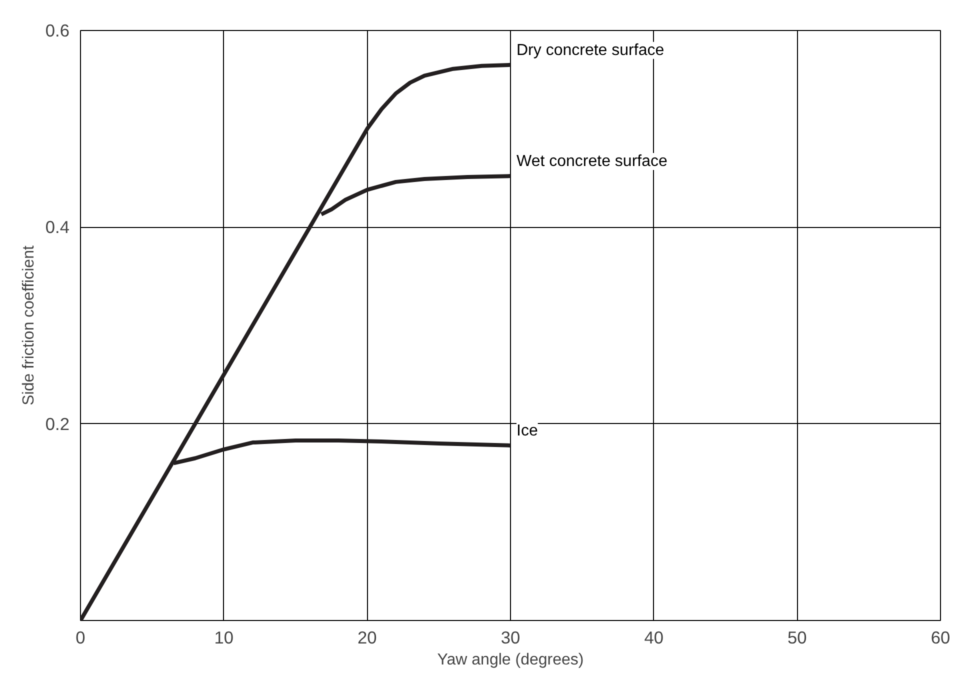  What do you see at coordinates (797, 638) in the screenshot?
I see `x-tick-label: 50` at bounding box center [797, 638].